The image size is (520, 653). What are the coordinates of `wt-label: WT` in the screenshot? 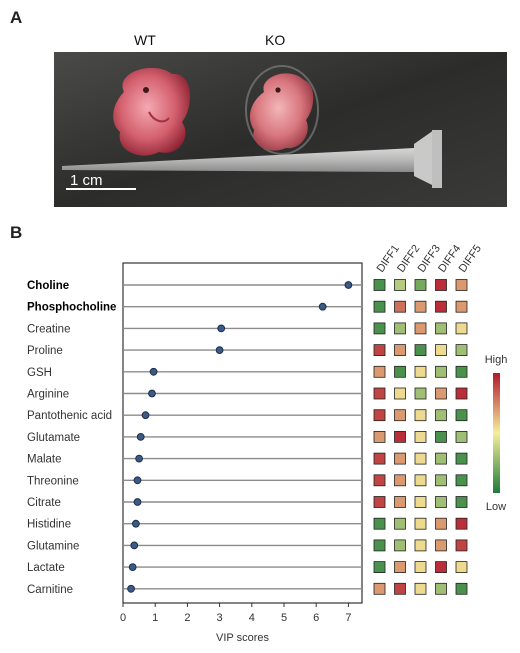 It's located at (145, 40).